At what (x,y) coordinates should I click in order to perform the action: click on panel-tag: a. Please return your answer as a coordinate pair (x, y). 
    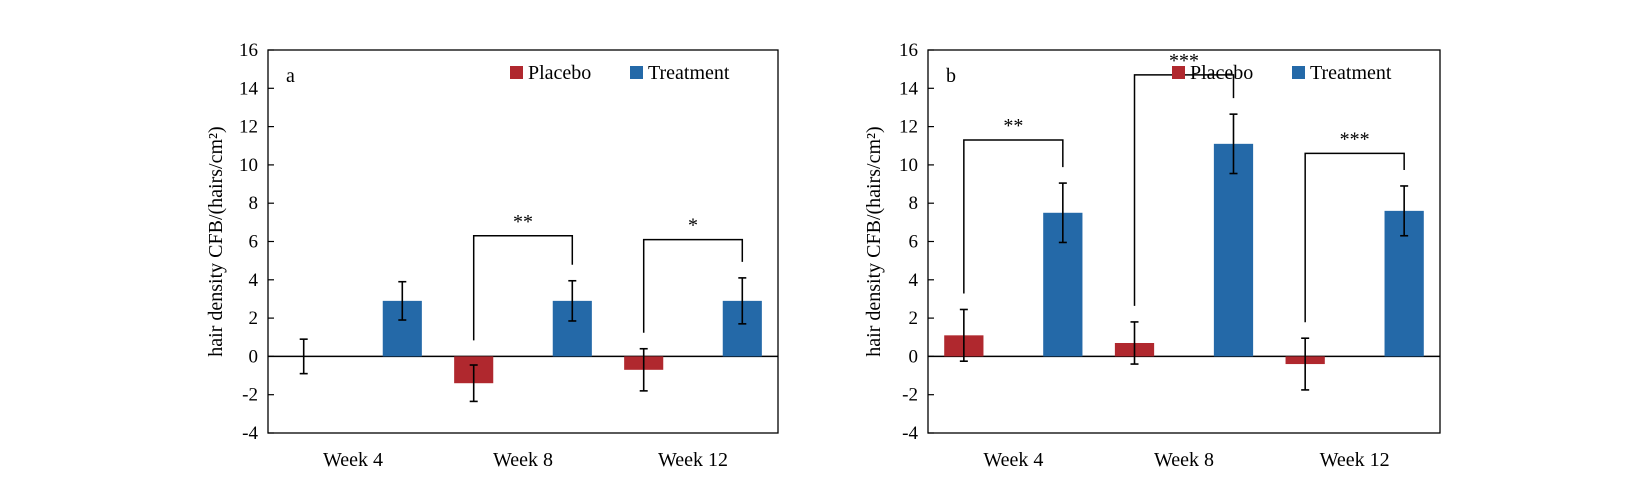
    Looking at the image, I should click on (290, 76).